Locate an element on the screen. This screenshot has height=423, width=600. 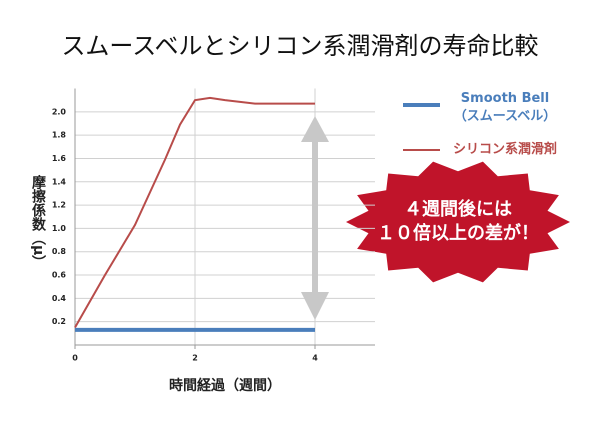
y-tick-label: 0.8 is located at coordinates (59, 251).